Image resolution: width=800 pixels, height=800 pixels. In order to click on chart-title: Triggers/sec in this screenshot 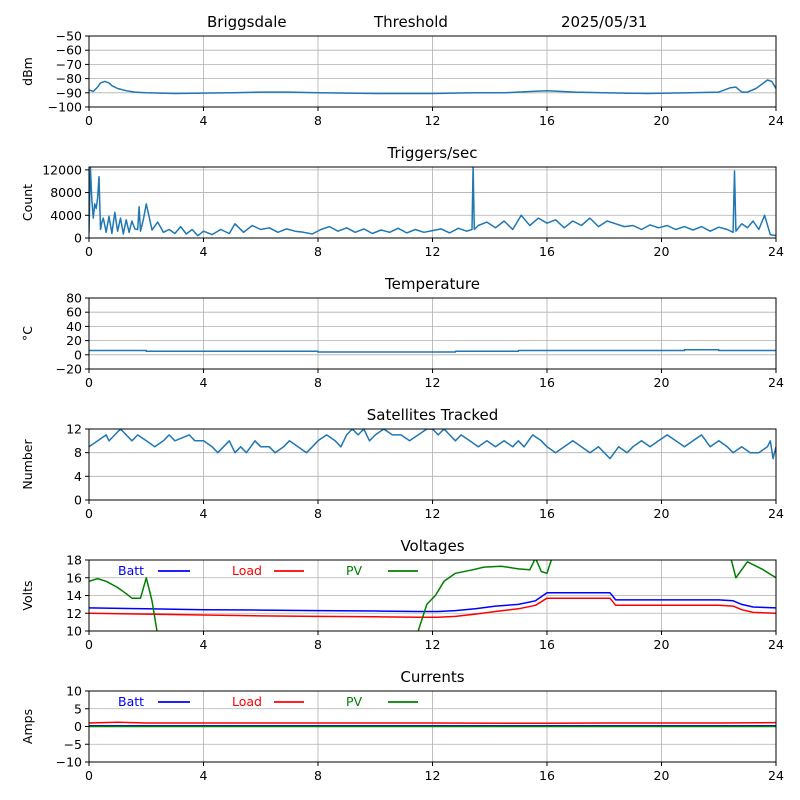, I will do `click(432, 153)`.